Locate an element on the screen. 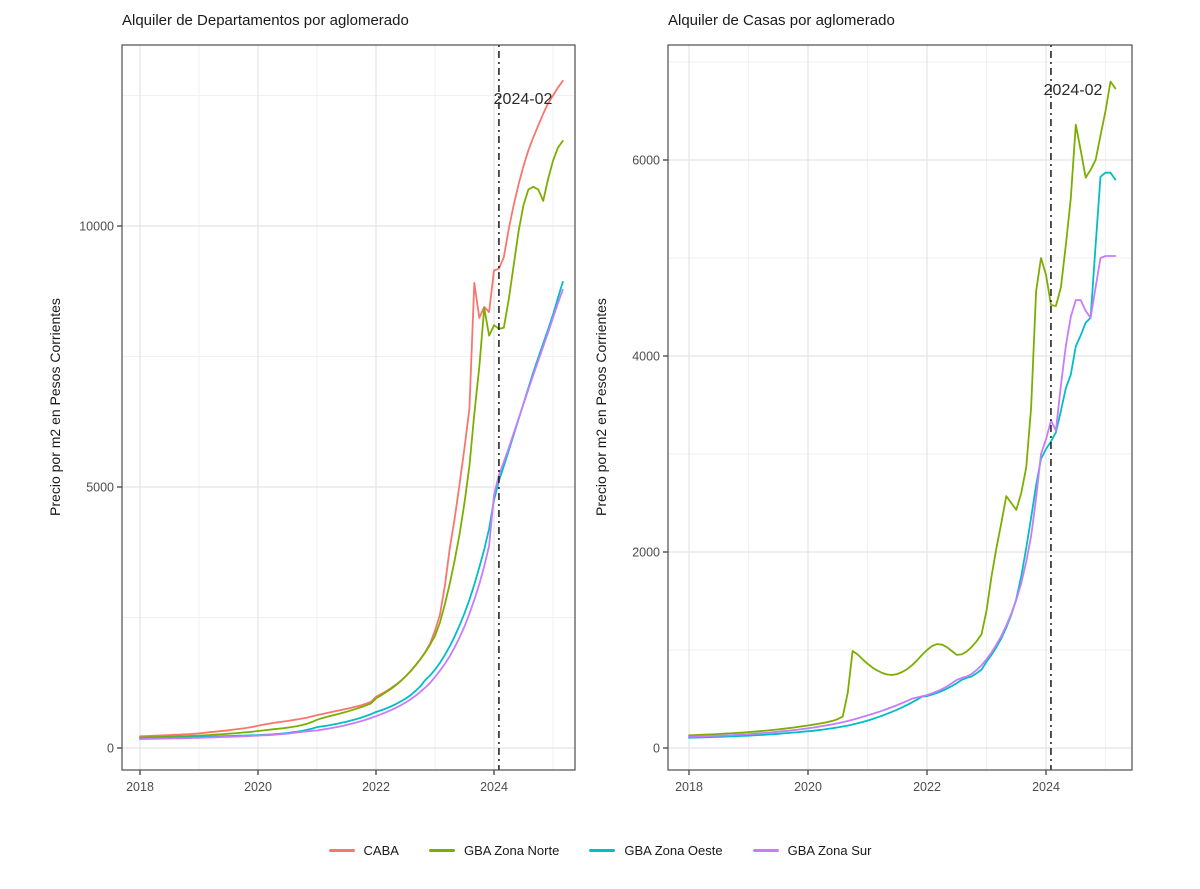  y-tick-label: 4000 is located at coordinates (646, 357).